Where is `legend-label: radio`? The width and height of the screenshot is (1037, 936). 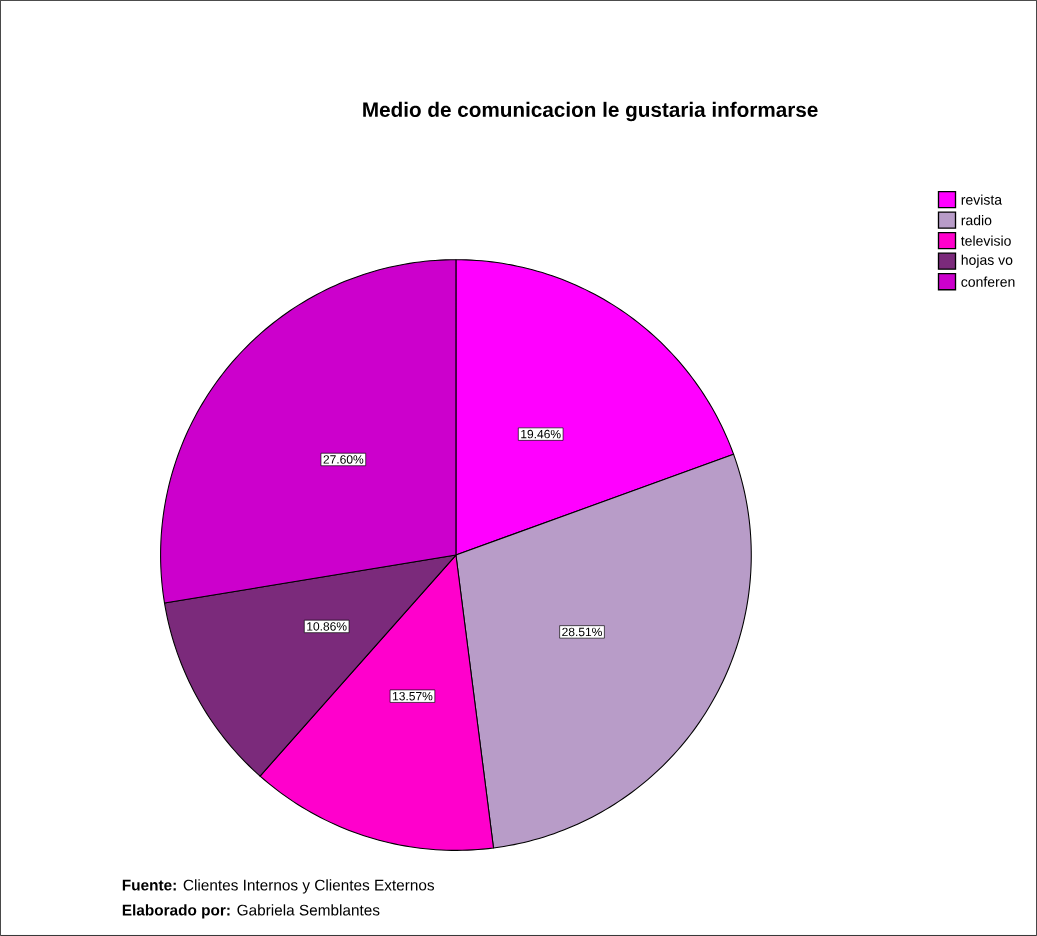 legend-label: radio is located at coordinates (976, 220).